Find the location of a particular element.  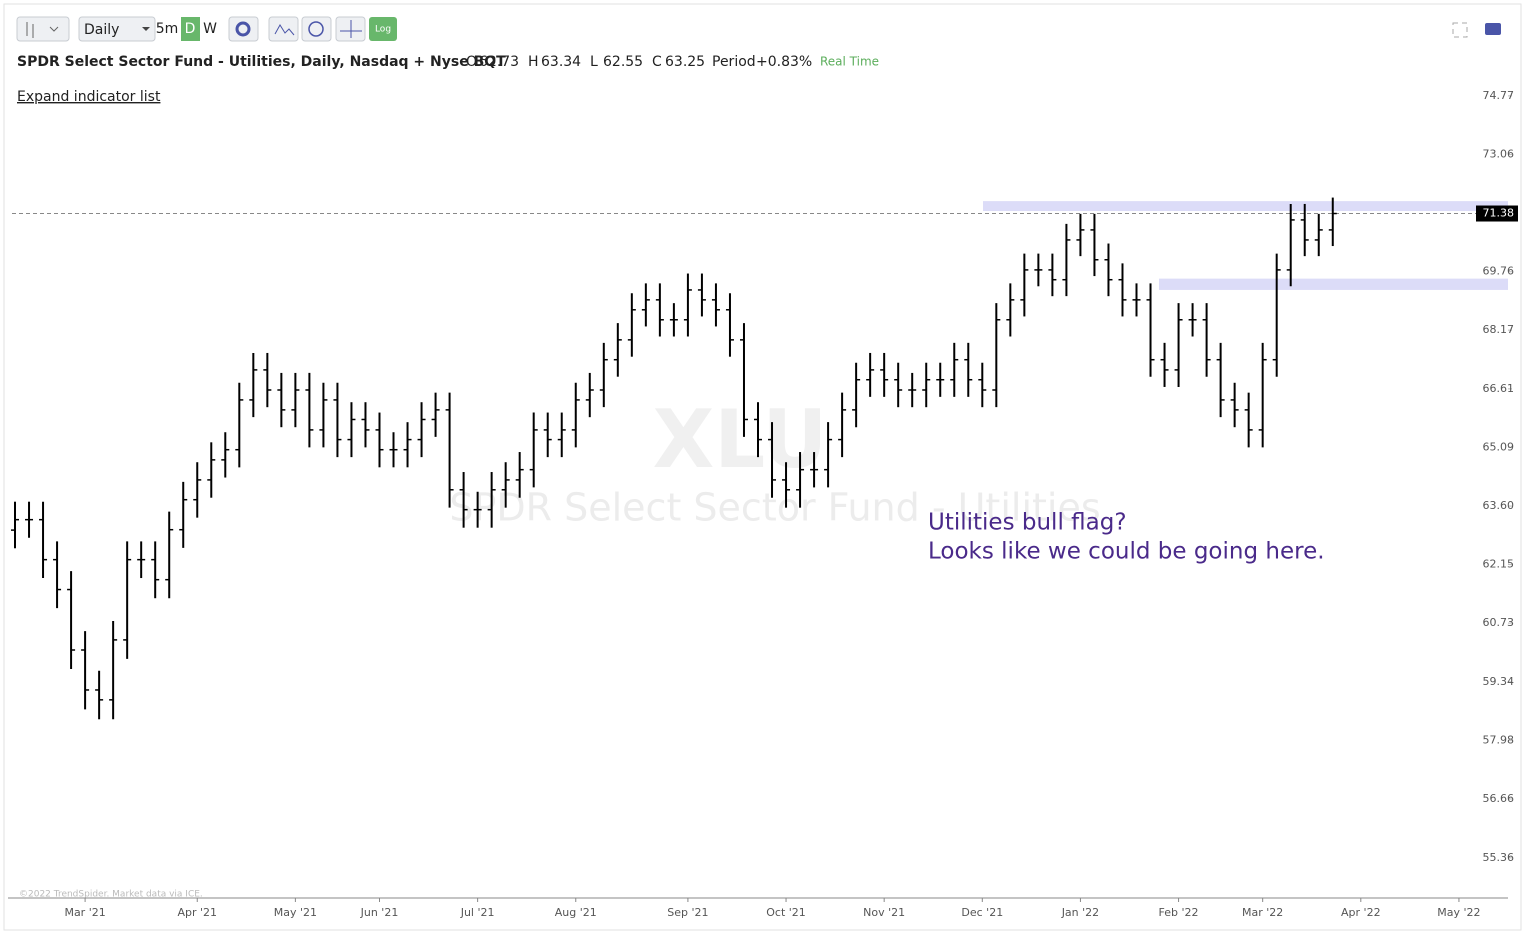

y-tick-label: 55.36 is located at coordinates (1499, 857).